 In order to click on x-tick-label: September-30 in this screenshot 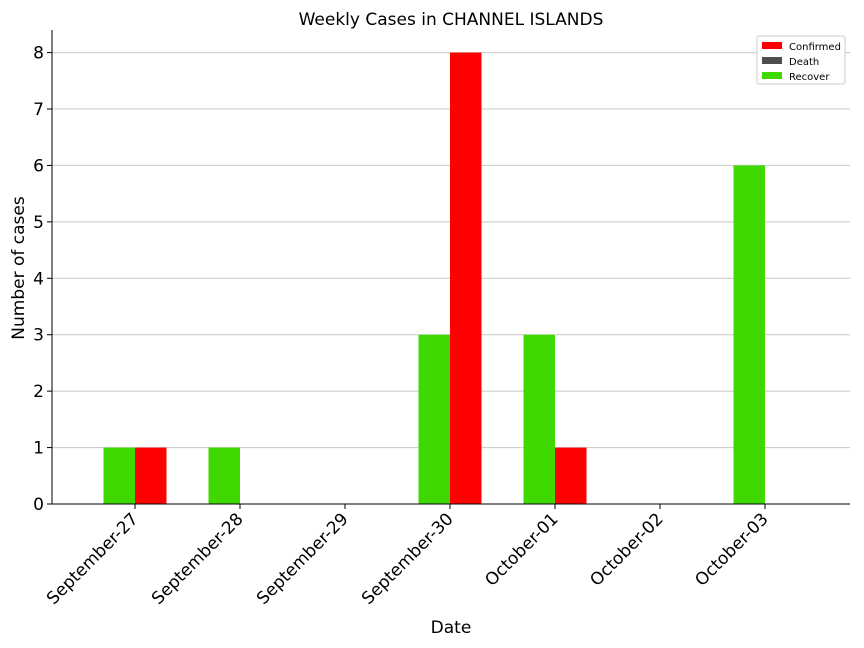, I will do `click(407, 558)`.